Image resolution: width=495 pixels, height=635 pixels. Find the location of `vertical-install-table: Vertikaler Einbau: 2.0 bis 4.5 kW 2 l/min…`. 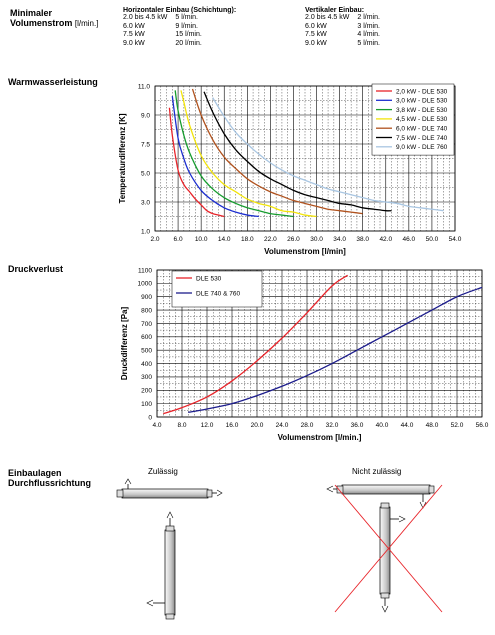

vertical-install-table: Vertikaler Einbau: 2.0 bis 4.5 kW 2 l/min… is located at coordinates (346, 27).